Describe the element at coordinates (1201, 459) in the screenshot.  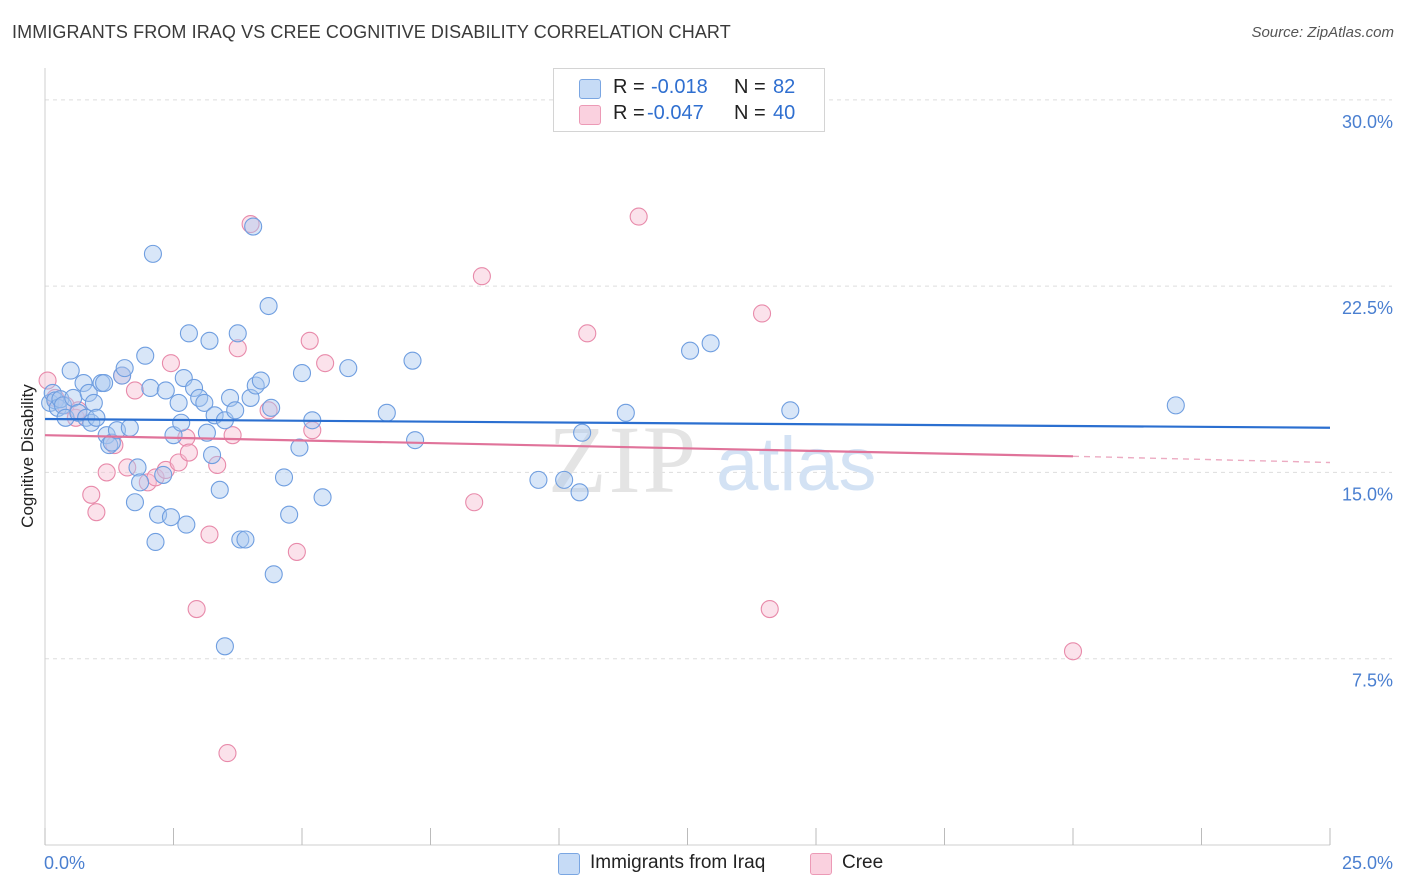
I see `cree-trend-extension` at that location.